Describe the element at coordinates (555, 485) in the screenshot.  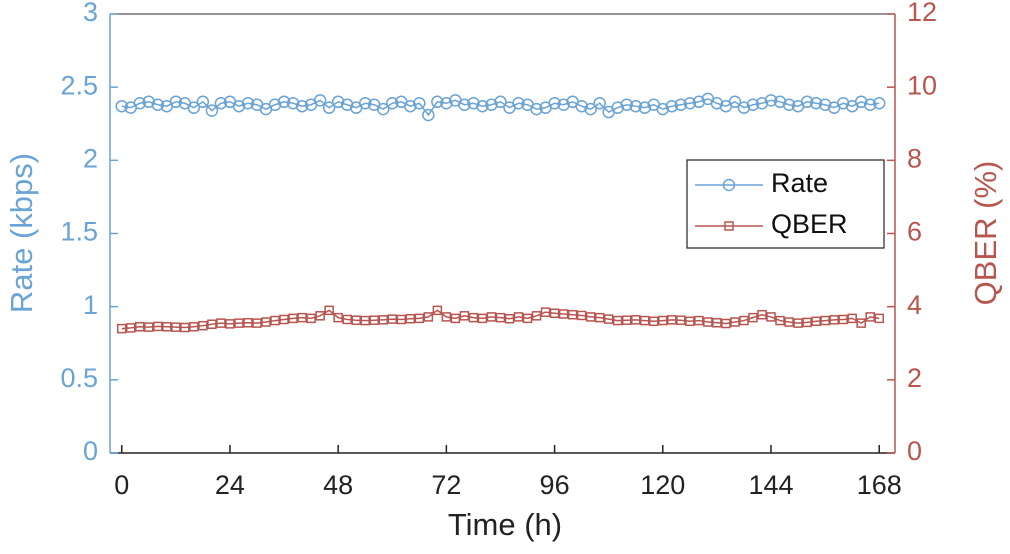
I see `x-tick-label: 96` at that location.